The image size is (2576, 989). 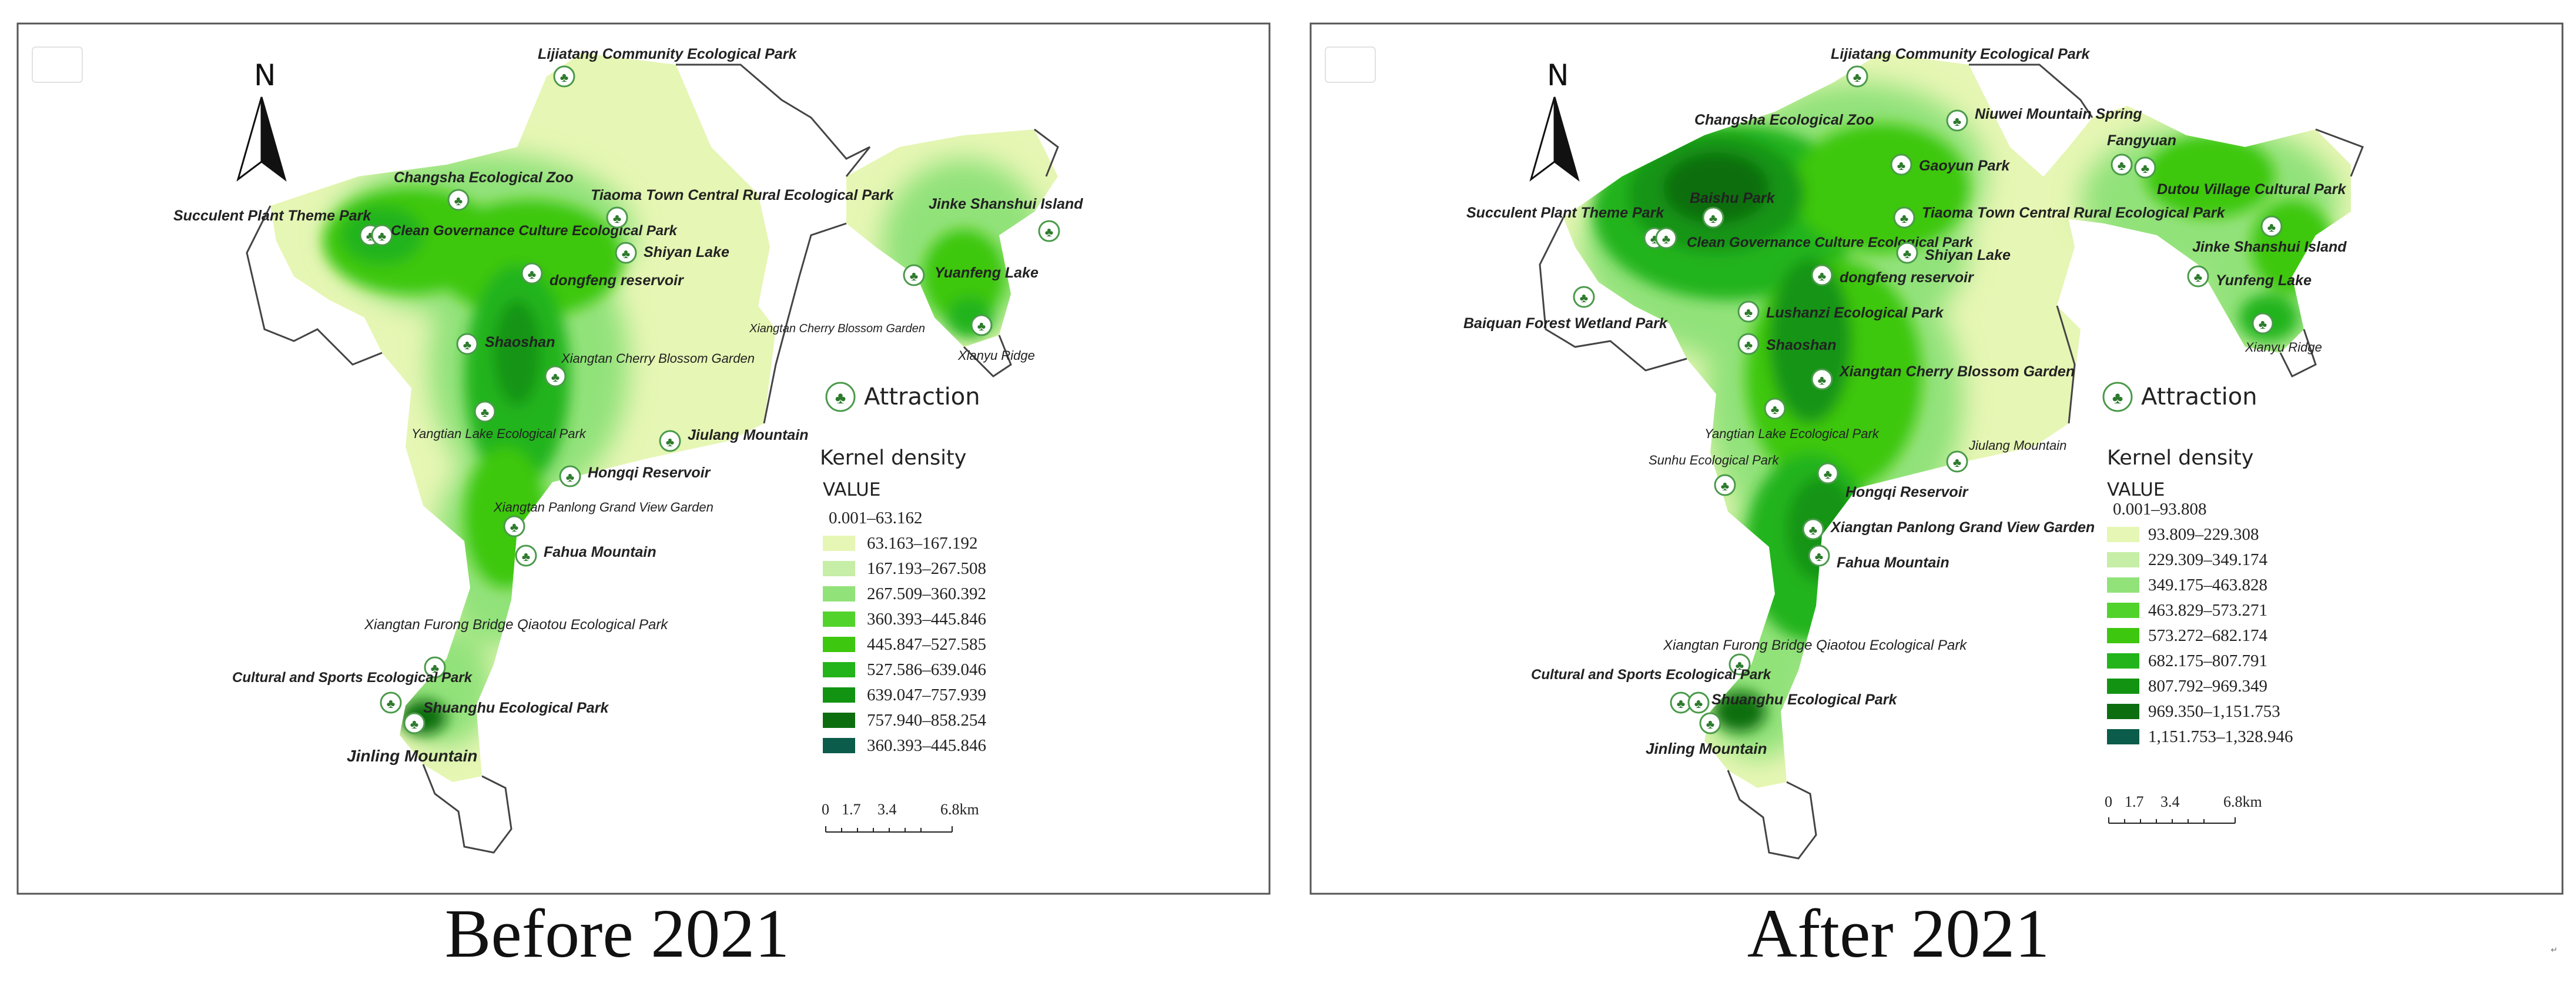 I want to click on attraction-label: Yuanfeng Lake, so click(x=986, y=273).